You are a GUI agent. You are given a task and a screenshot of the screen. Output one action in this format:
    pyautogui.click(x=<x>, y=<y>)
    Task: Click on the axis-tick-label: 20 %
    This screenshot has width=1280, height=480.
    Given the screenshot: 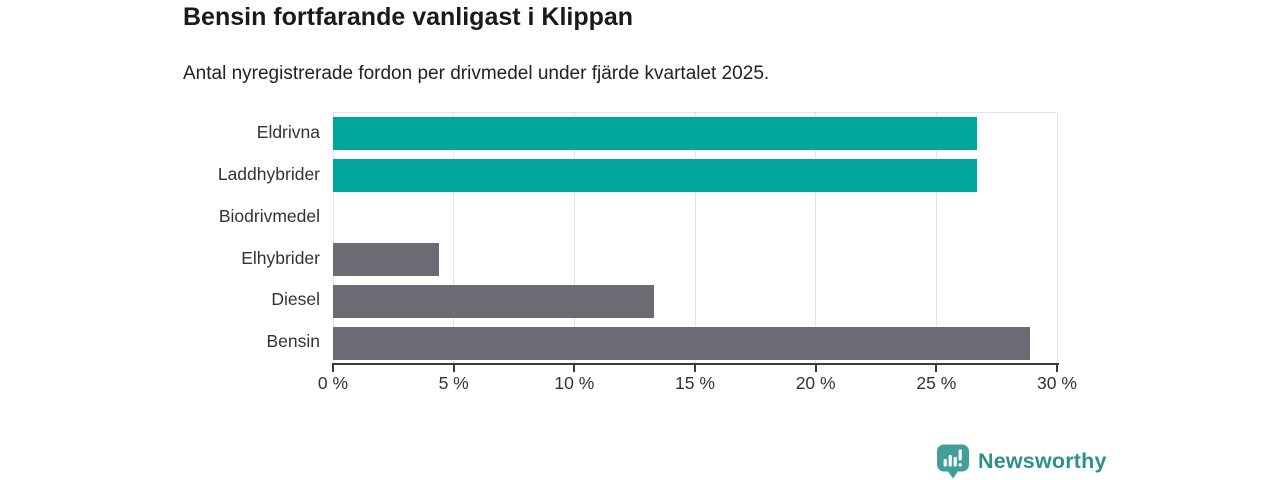 What is the action you would take?
    pyautogui.click(x=815, y=383)
    